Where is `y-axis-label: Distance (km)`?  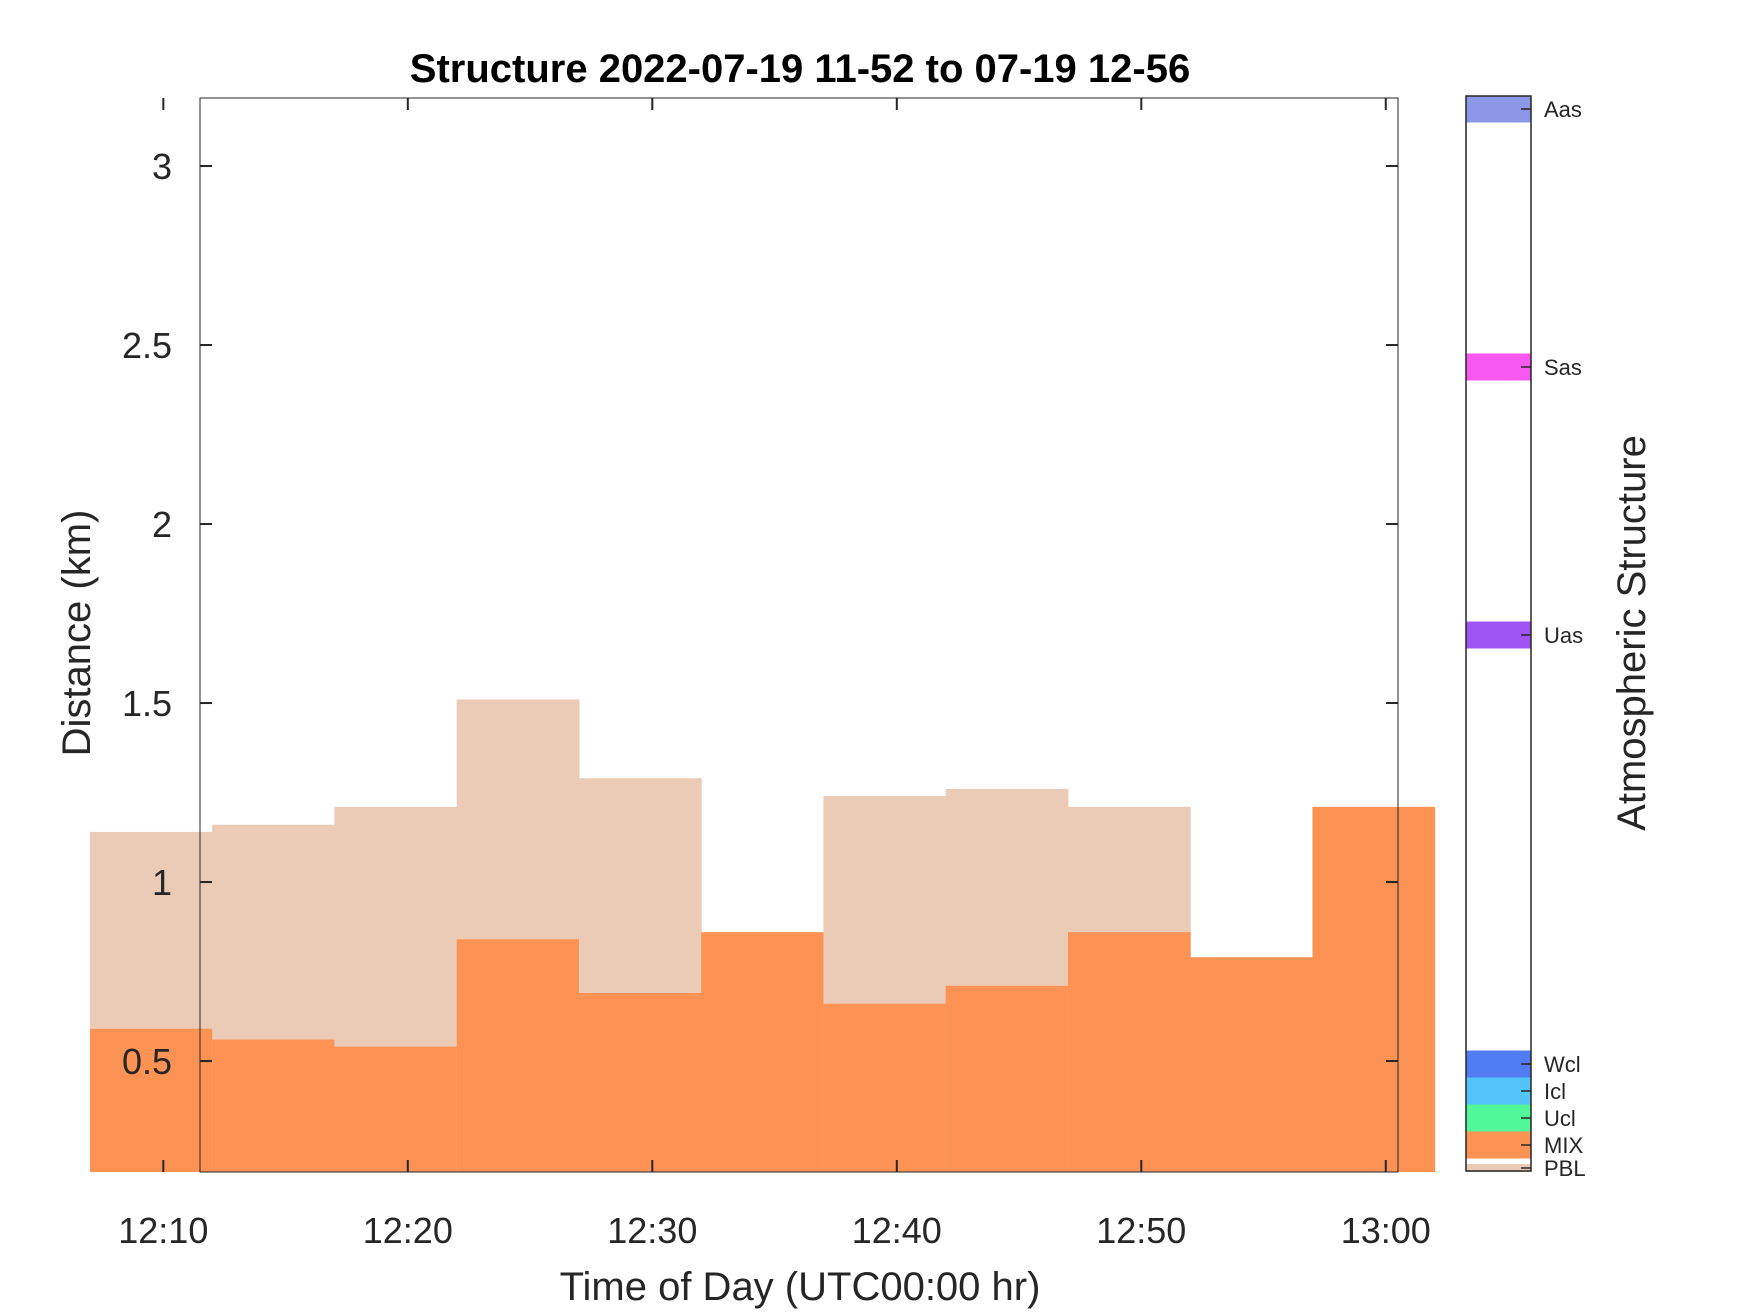 y-axis-label: Distance (km) is located at coordinates (77, 633).